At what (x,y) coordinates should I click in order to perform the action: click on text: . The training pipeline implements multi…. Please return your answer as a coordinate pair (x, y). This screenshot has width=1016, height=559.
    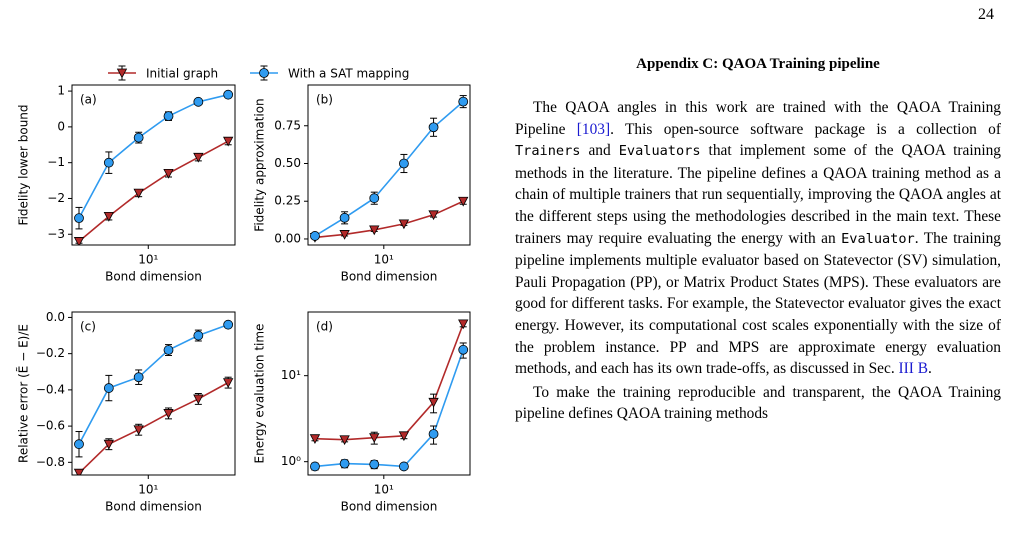
    Looking at the image, I should click on (758, 303).